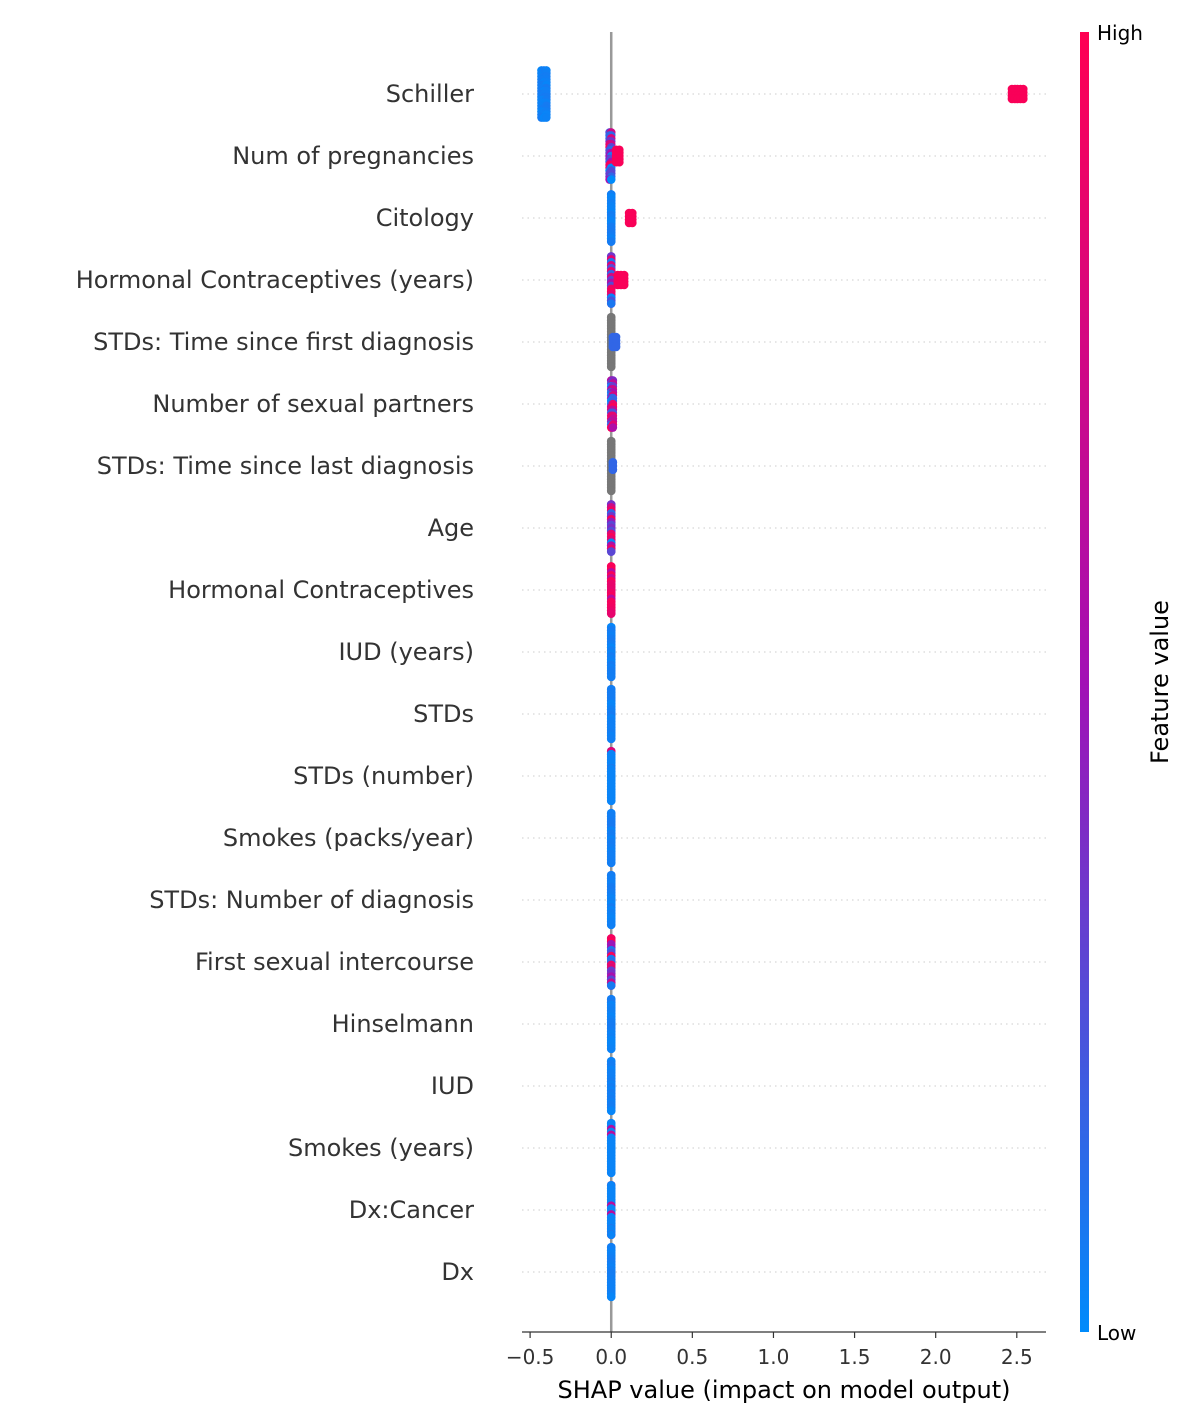 The width and height of the screenshot is (1200, 1425). Describe the element at coordinates (285, 466) in the screenshot. I see `feature-label: STDs: Time since last diagnosis` at that location.